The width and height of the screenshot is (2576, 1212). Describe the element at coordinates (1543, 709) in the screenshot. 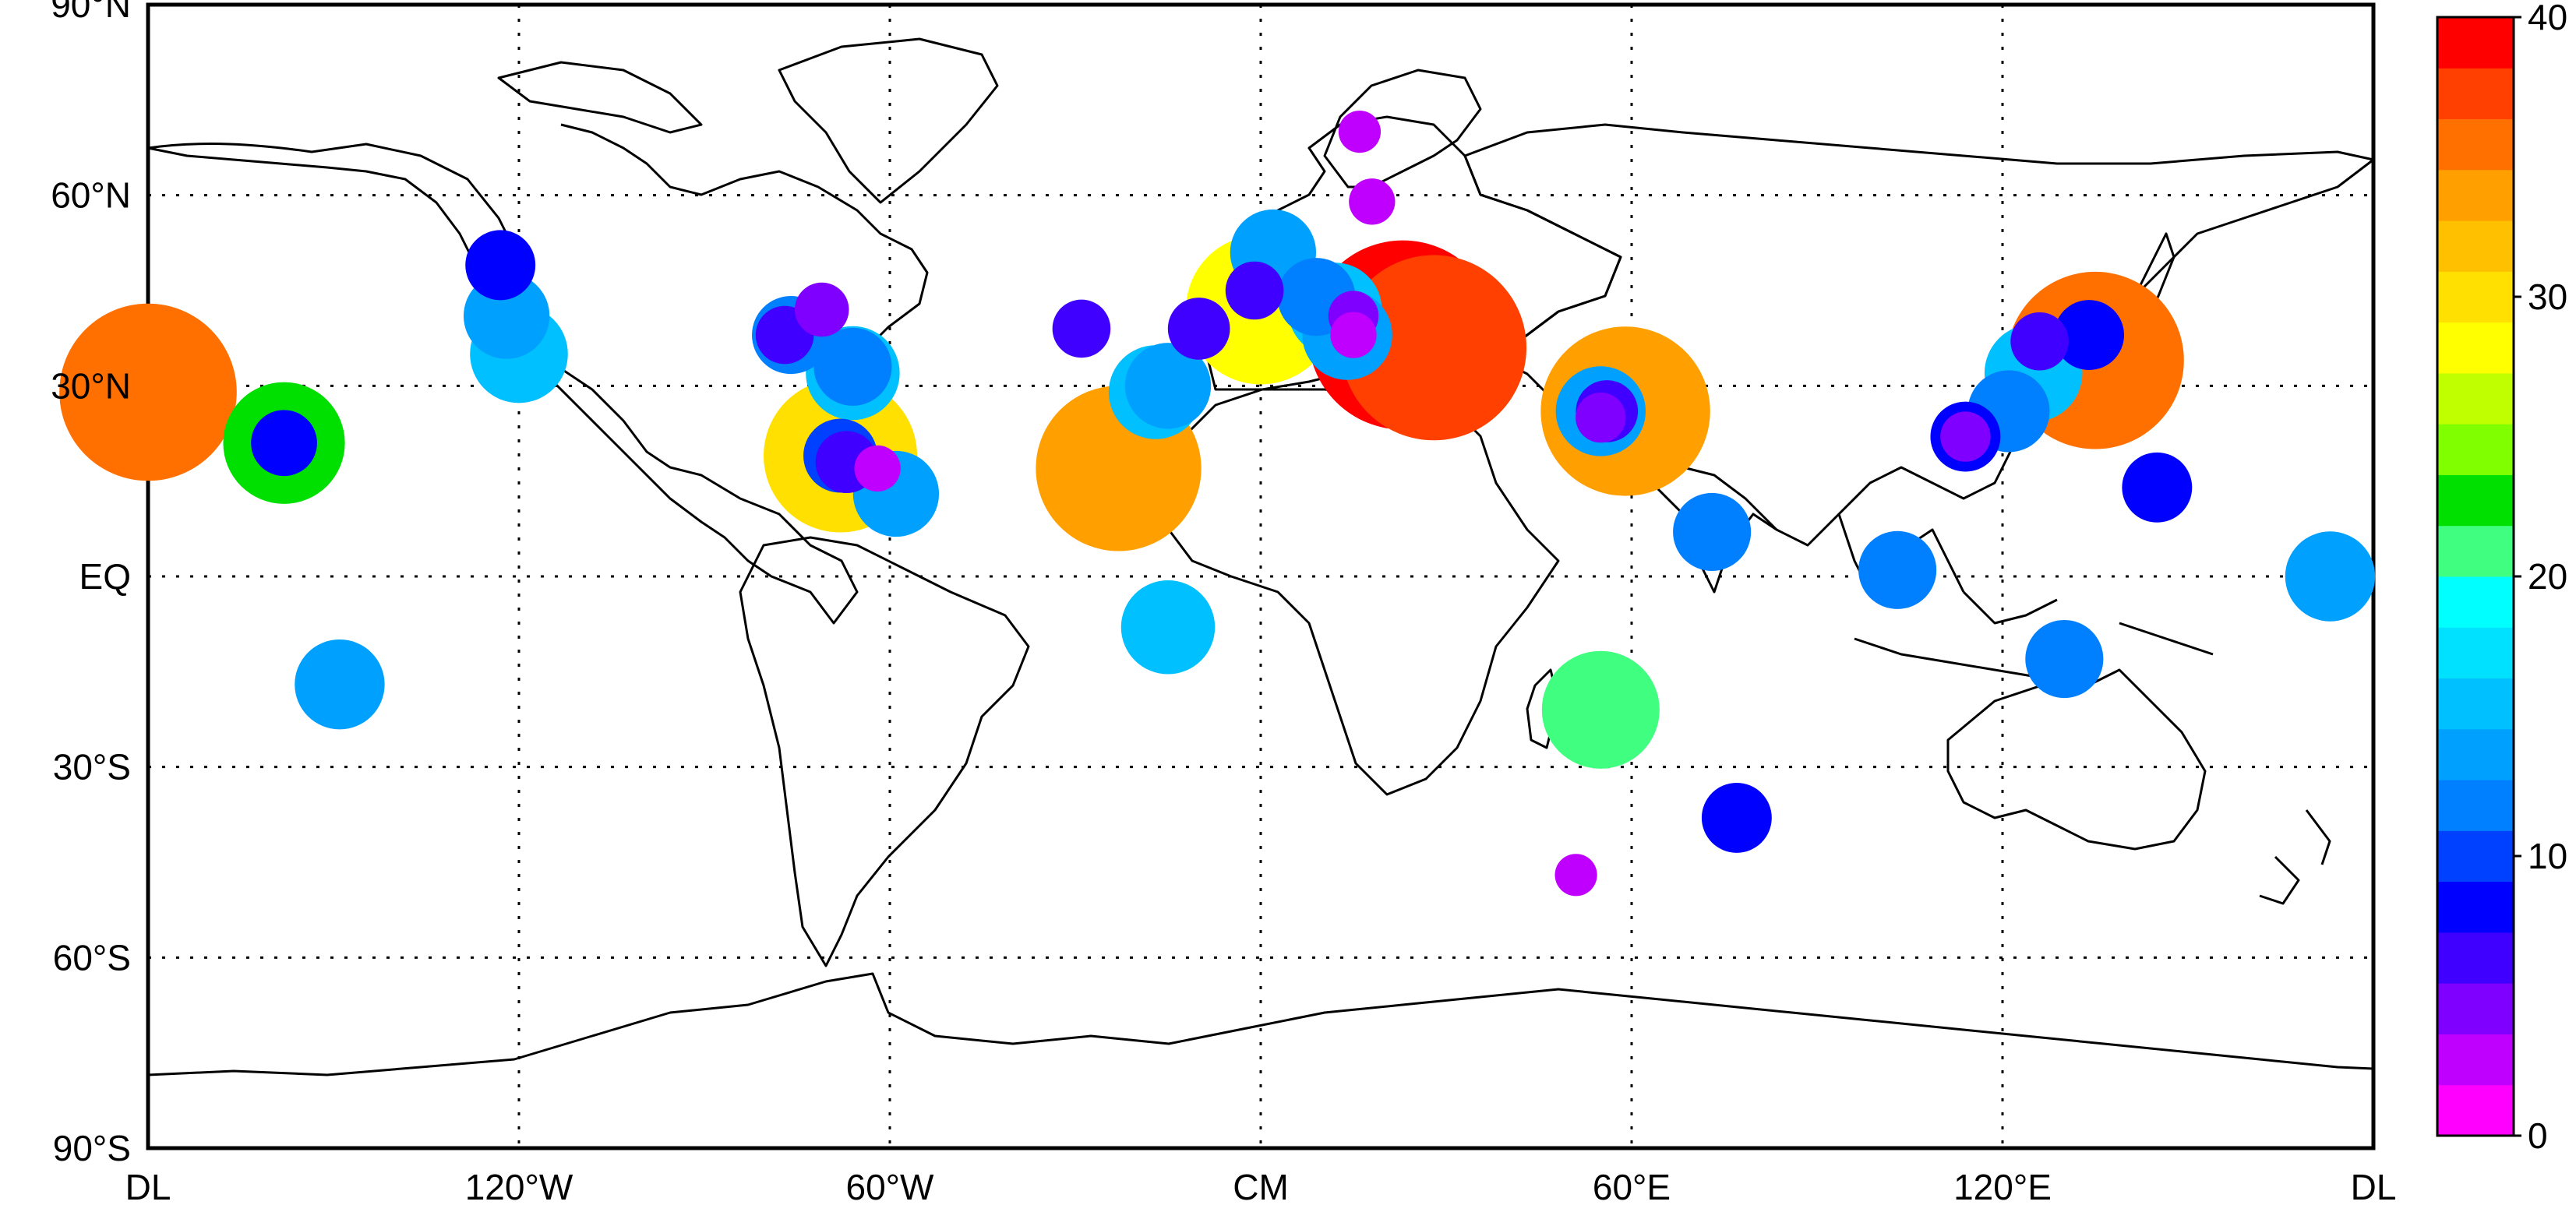

I see `coastline-madagascar` at that location.